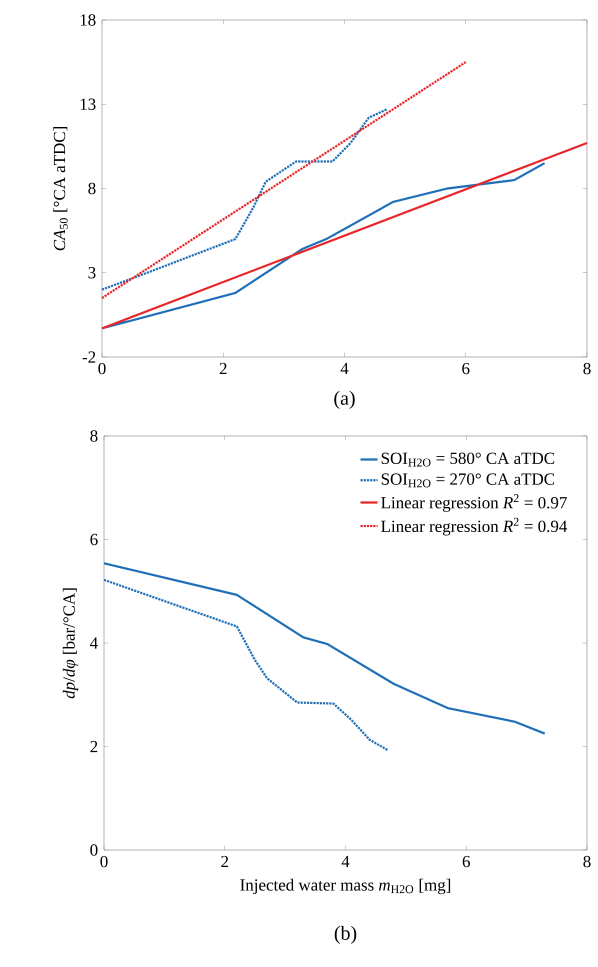 Image resolution: width=598 pixels, height=967 pixels. What do you see at coordinates (474, 527) in the screenshot?
I see `text: Linear regression R$^{2}$ = 0.94` at bounding box center [474, 527].